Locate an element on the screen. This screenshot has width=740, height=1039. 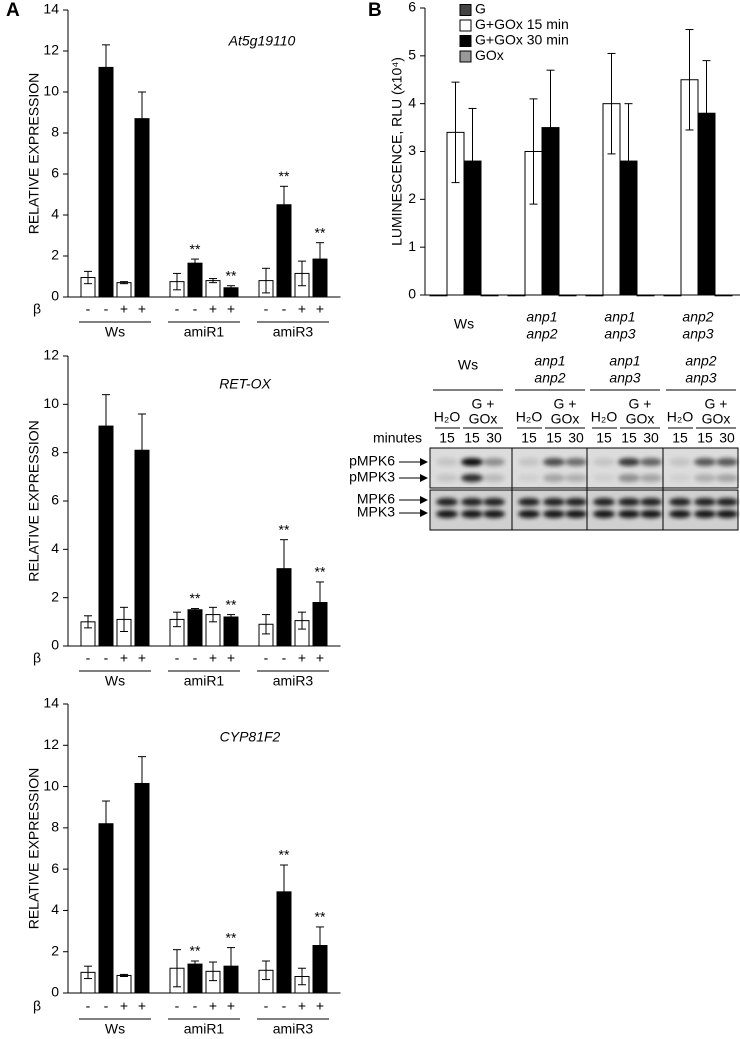
y-tick-label: 10 is located at coordinates (51, 785).